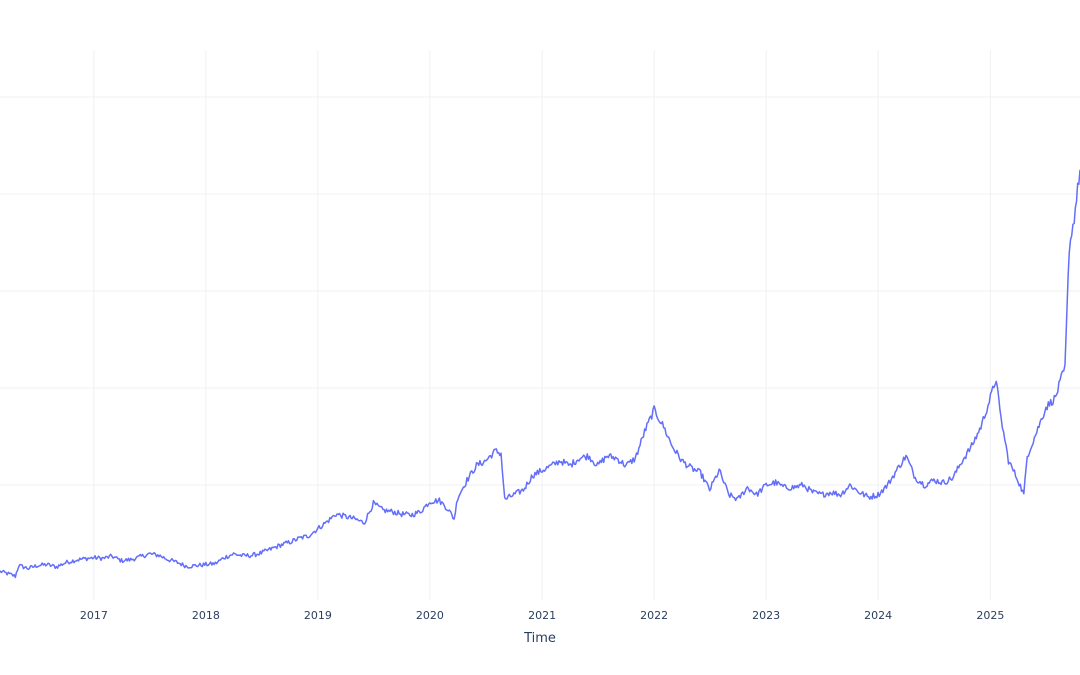 The height and width of the screenshot is (675, 1080). Describe the element at coordinates (878, 615) in the screenshot. I see `x-tick-label-2024: 2024` at that location.